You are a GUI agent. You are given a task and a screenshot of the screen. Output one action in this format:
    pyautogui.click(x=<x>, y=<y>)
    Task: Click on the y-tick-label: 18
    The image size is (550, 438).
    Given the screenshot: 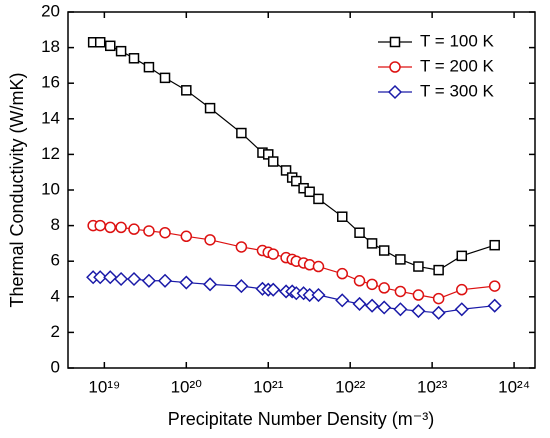 What is the action you would take?
    pyautogui.click(x=50, y=46)
    